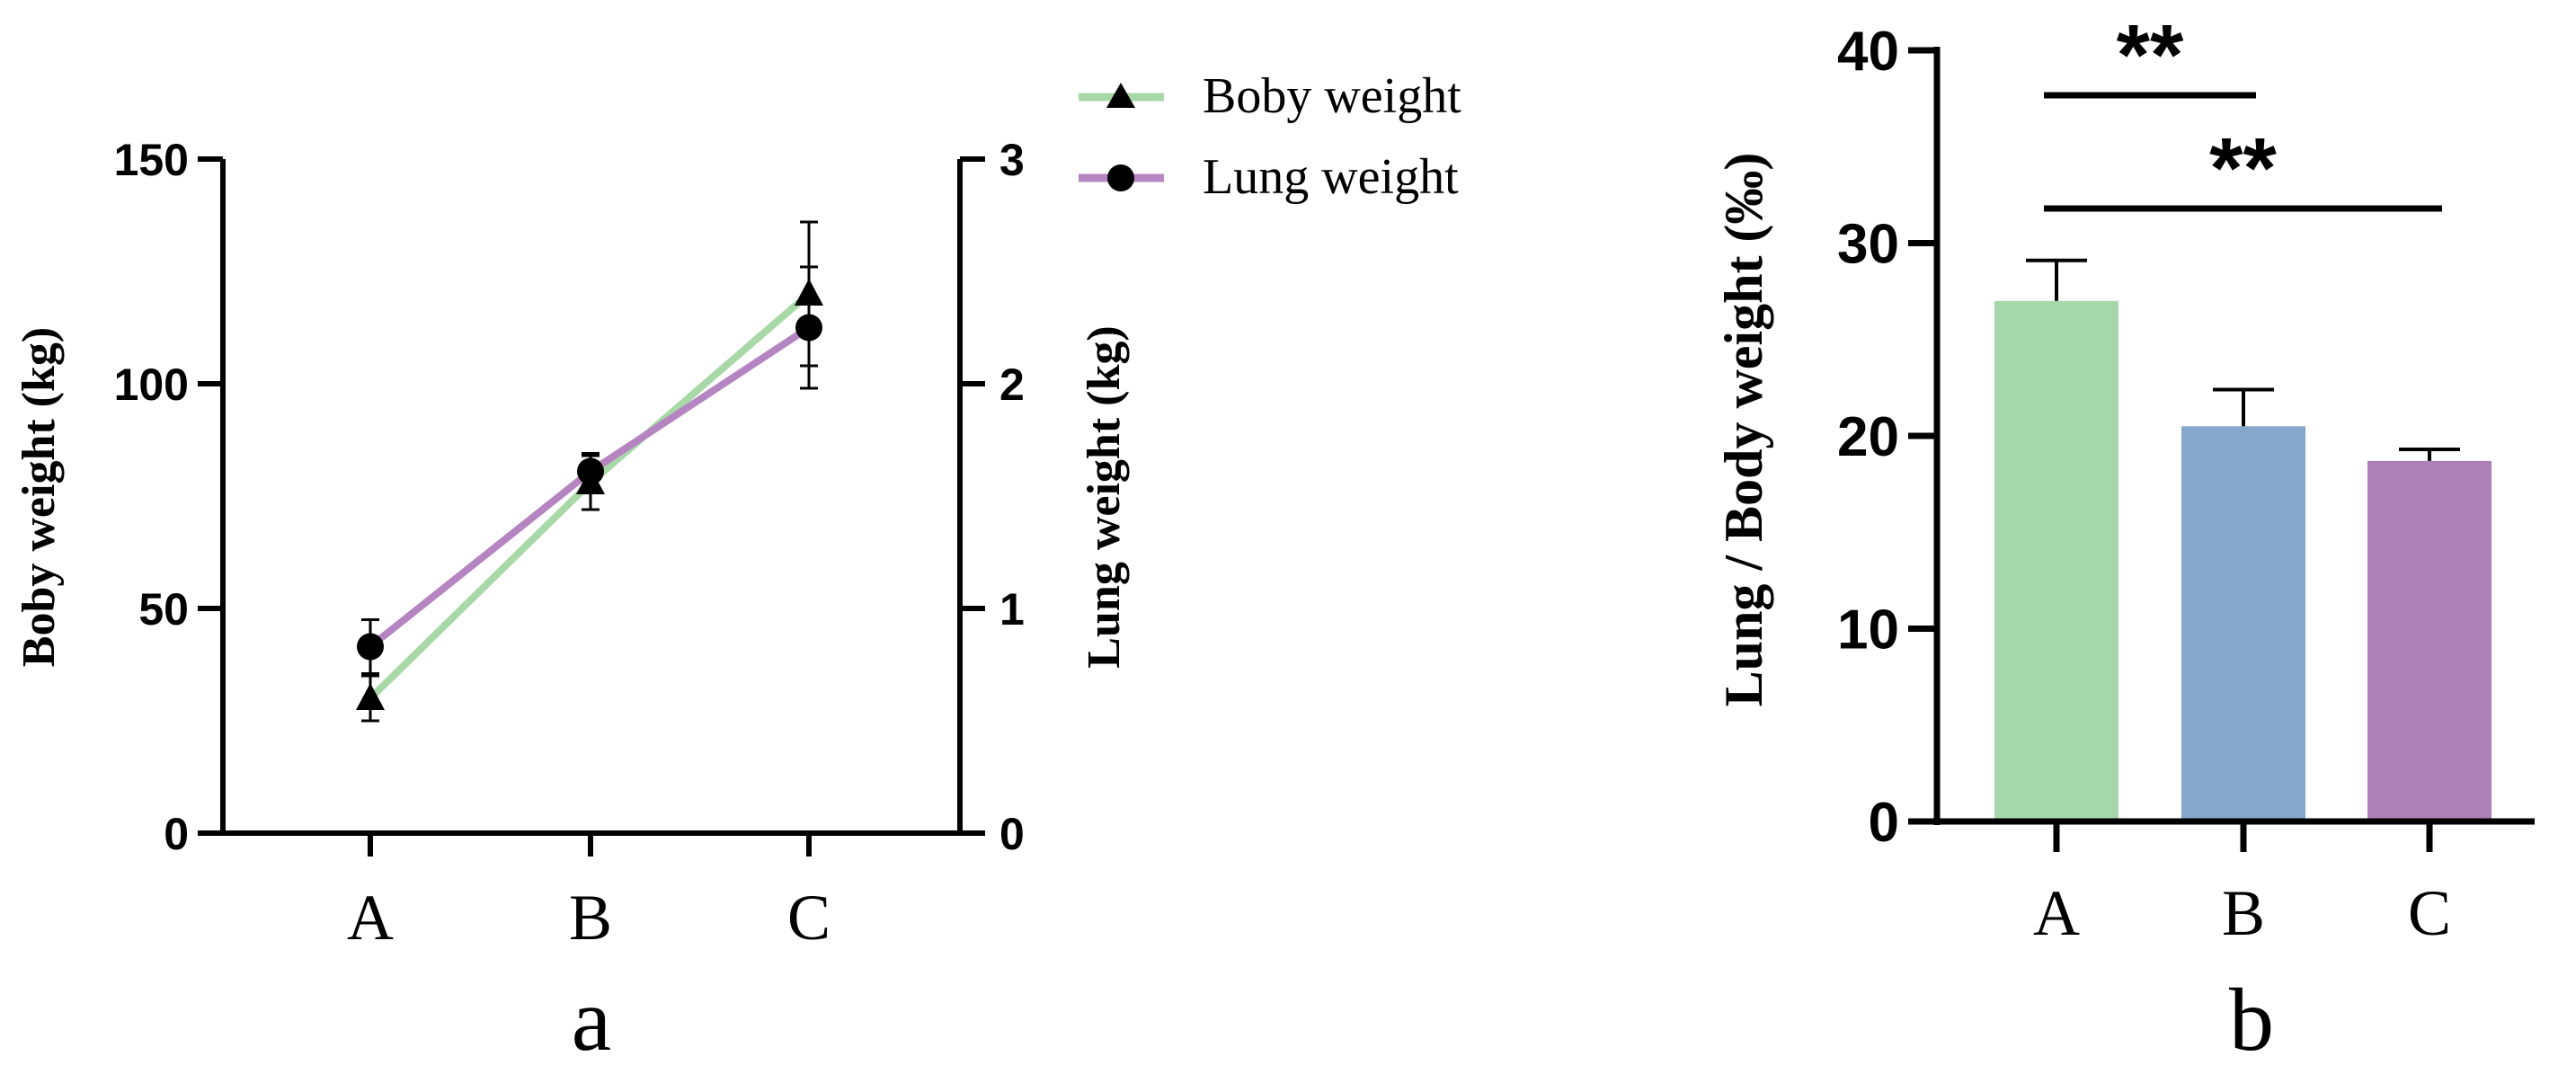 This screenshot has height=1074, width=2576. I want to click on x-tick-label-c: C, so click(809, 918).